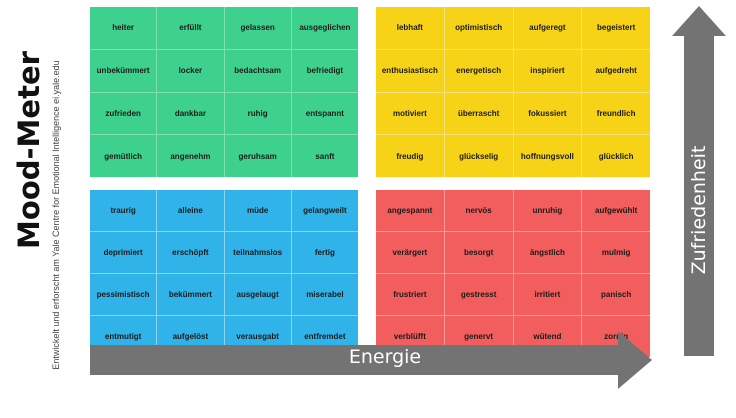  What do you see at coordinates (547, 28) in the screenshot?
I see `mood-cell: aufgeregt` at bounding box center [547, 28].